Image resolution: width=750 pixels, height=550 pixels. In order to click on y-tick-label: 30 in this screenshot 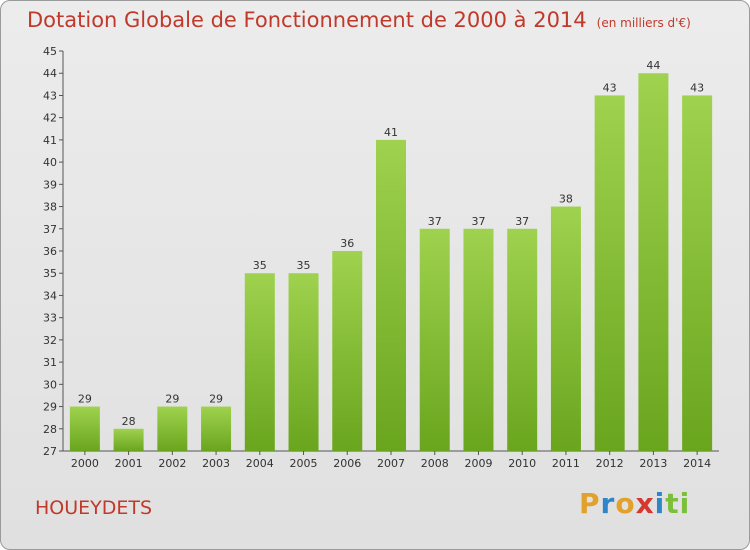, I will do `click(50, 384)`.